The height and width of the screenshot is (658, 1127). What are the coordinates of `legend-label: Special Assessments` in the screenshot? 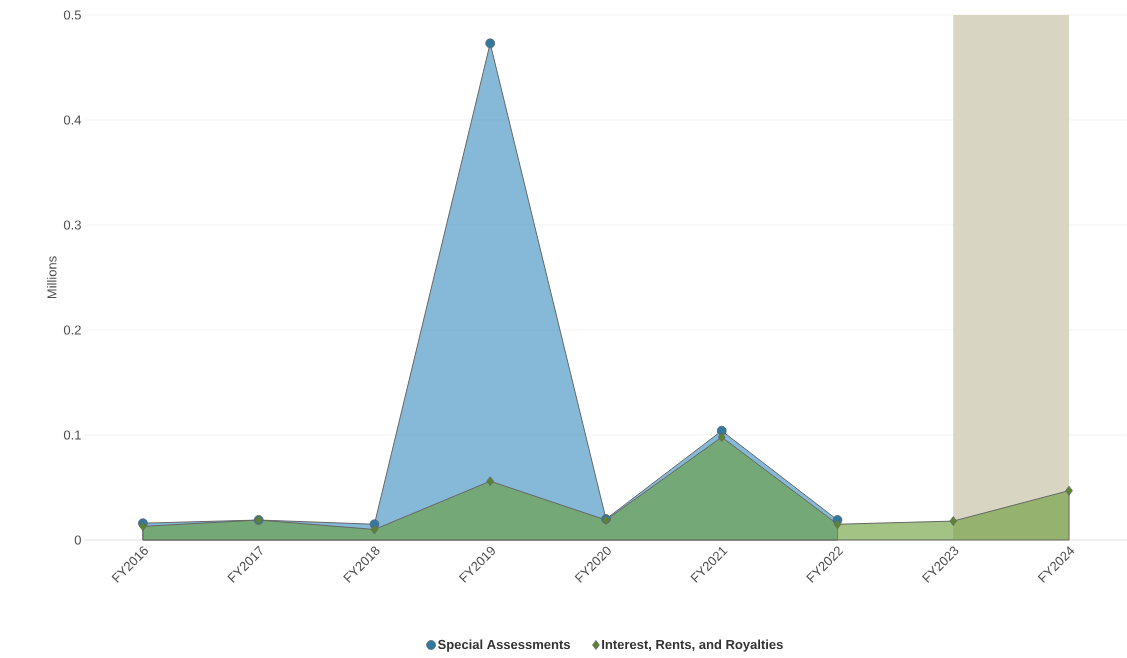 It's located at (503, 645).